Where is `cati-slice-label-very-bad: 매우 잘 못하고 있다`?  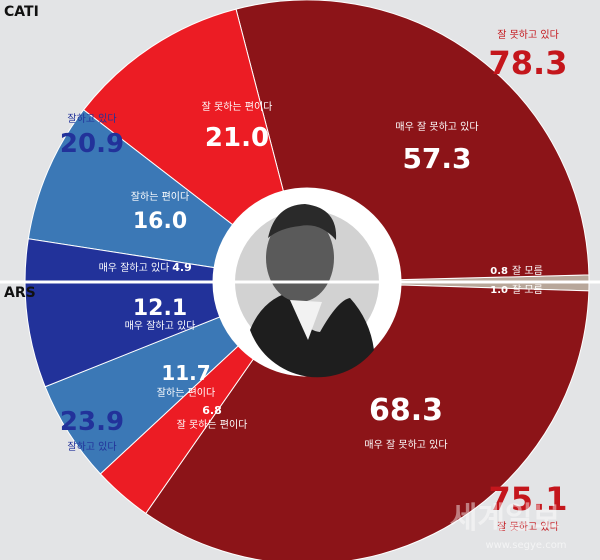 cati-slice-label-very-bad: 매우 잘 못하고 있다 is located at coordinates (436, 126).